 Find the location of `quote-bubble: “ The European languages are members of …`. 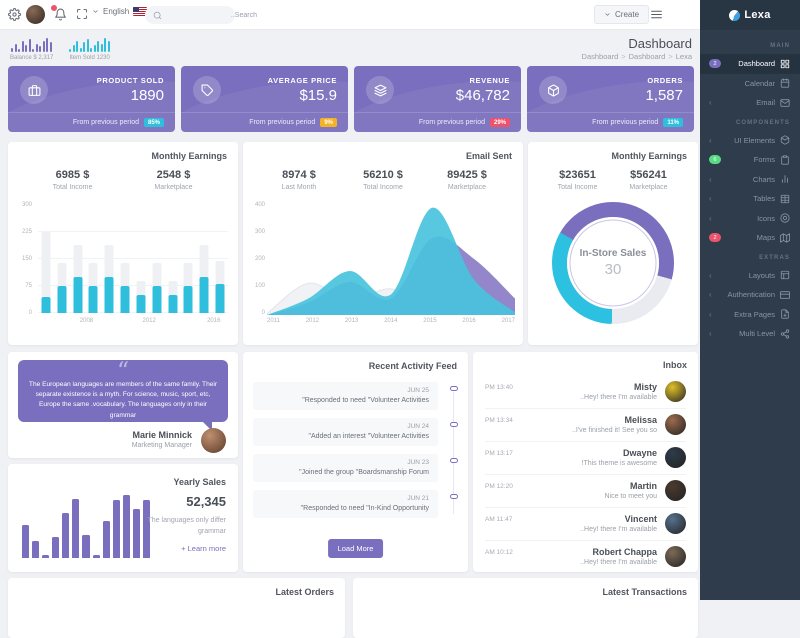

quote-bubble: “ The European languages are members of … is located at coordinates (123, 390).